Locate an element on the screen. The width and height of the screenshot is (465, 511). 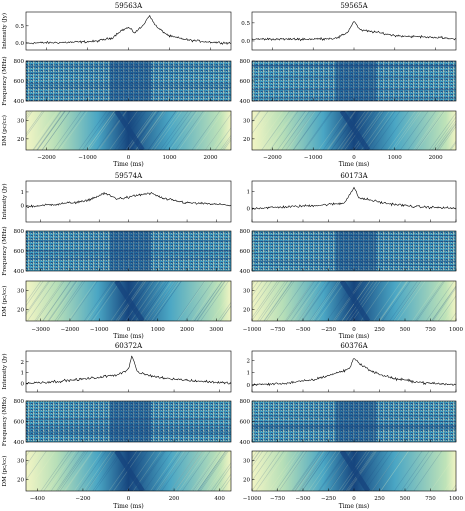
intensity-ytick-label: 0.0 is located at coordinates (19, 44).